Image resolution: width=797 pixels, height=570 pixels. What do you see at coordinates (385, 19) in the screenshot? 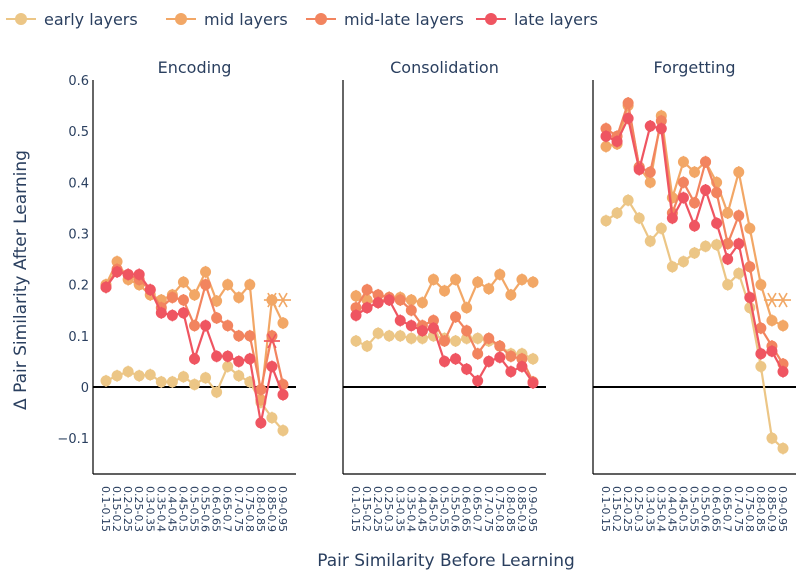
I see `legend-item-mid-late-layers: mid-late layers` at bounding box center [385, 19].